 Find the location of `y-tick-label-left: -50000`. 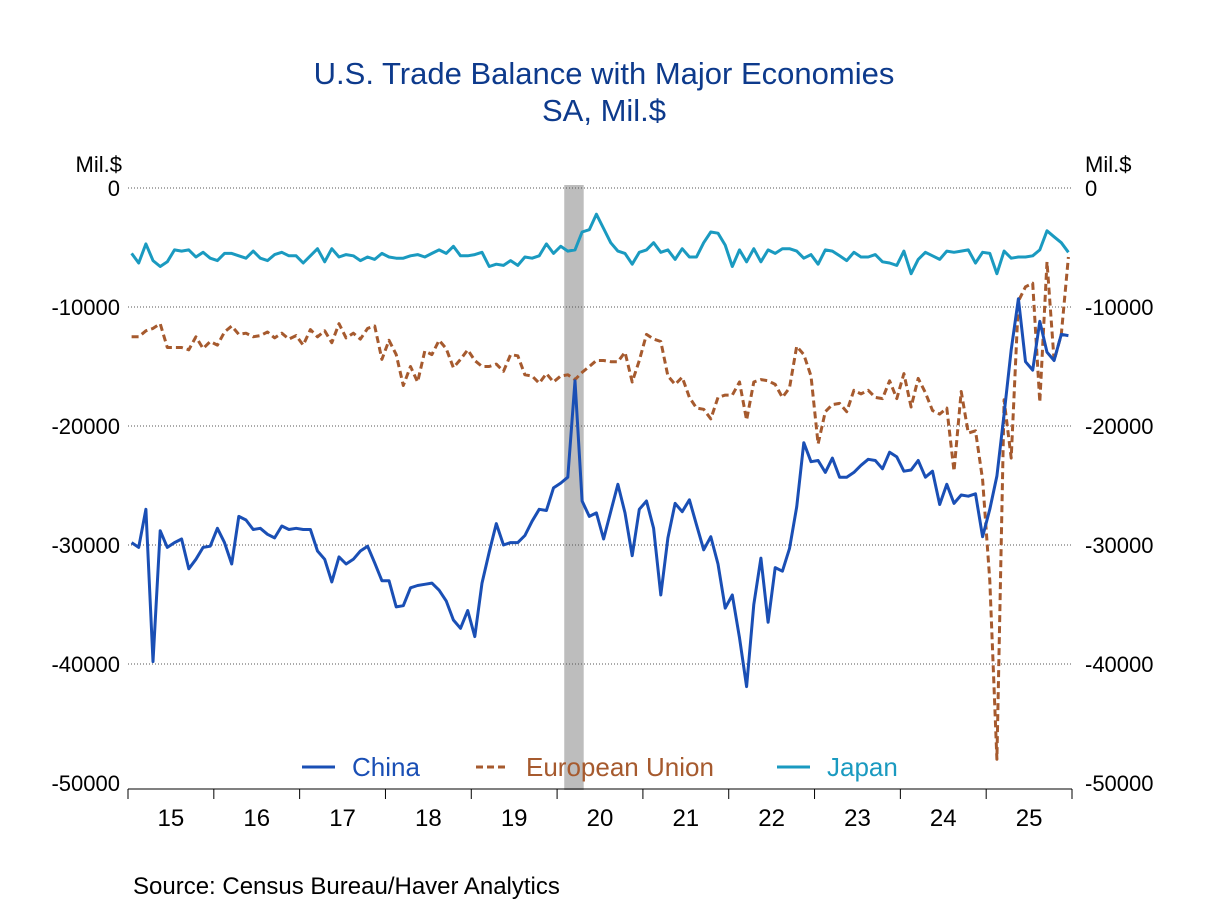

y-tick-label-left: -50000 is located at coordinates (85, 783).